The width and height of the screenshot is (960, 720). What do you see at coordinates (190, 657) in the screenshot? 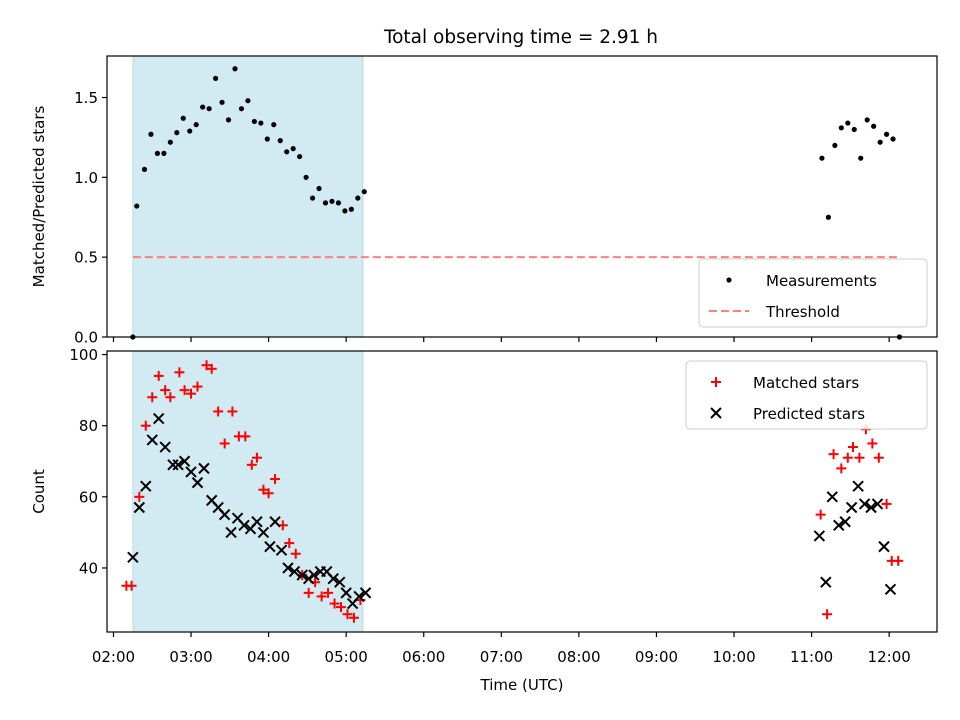
I see `x-tick-label: 03:00` at bounding box center [190, 657].